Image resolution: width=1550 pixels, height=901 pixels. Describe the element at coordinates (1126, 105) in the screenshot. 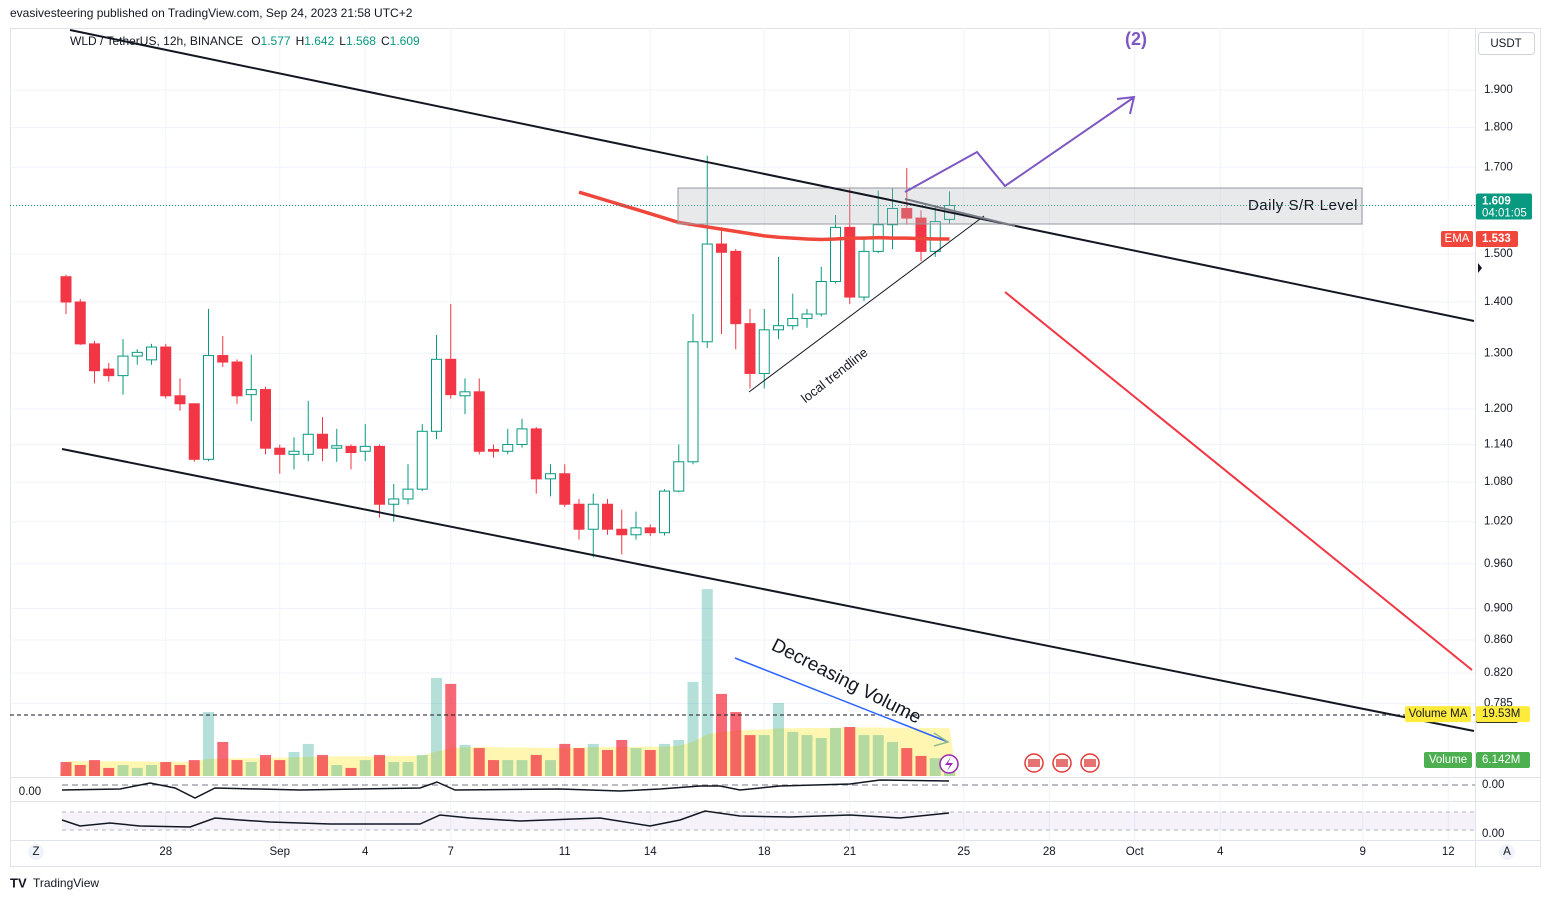

I see `projection-arrowhead` at that location.